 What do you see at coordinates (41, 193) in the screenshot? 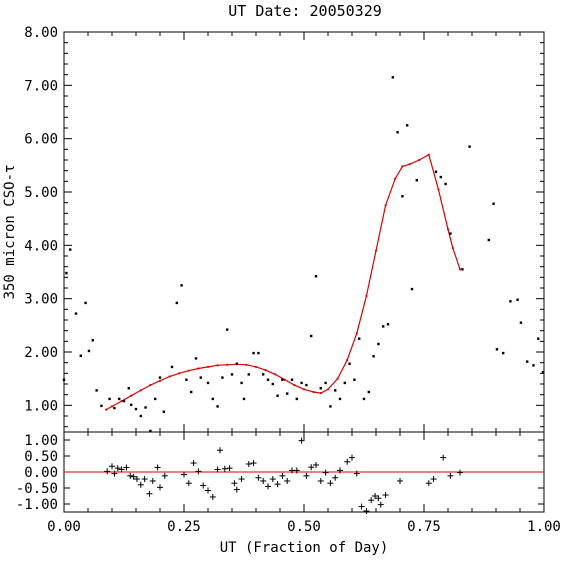
I see `y-tick-label: 5.00` at bounding box center [41, 193].